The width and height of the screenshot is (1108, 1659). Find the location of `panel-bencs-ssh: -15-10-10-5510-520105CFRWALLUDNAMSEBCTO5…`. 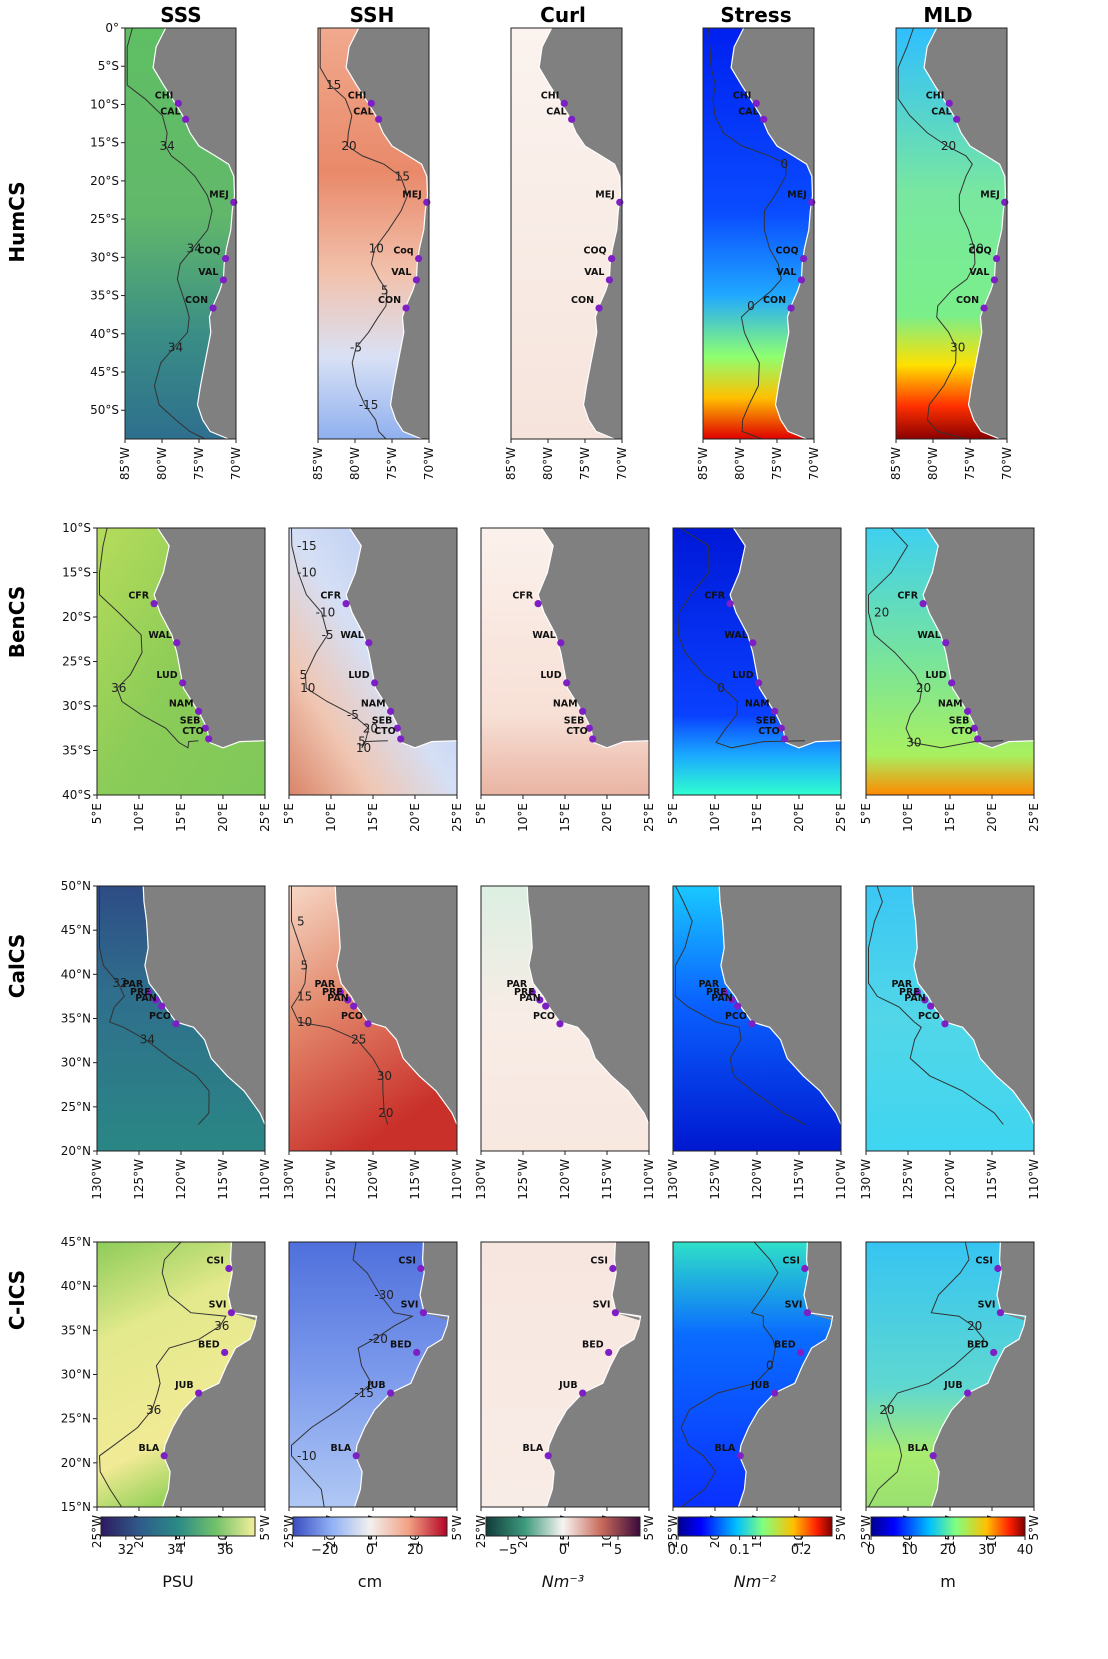

panel-bencs-ssh: -15-10-10-5510-520105CFRWALLUDNAMSEBCTO5… is located at coordinates (373, 679).